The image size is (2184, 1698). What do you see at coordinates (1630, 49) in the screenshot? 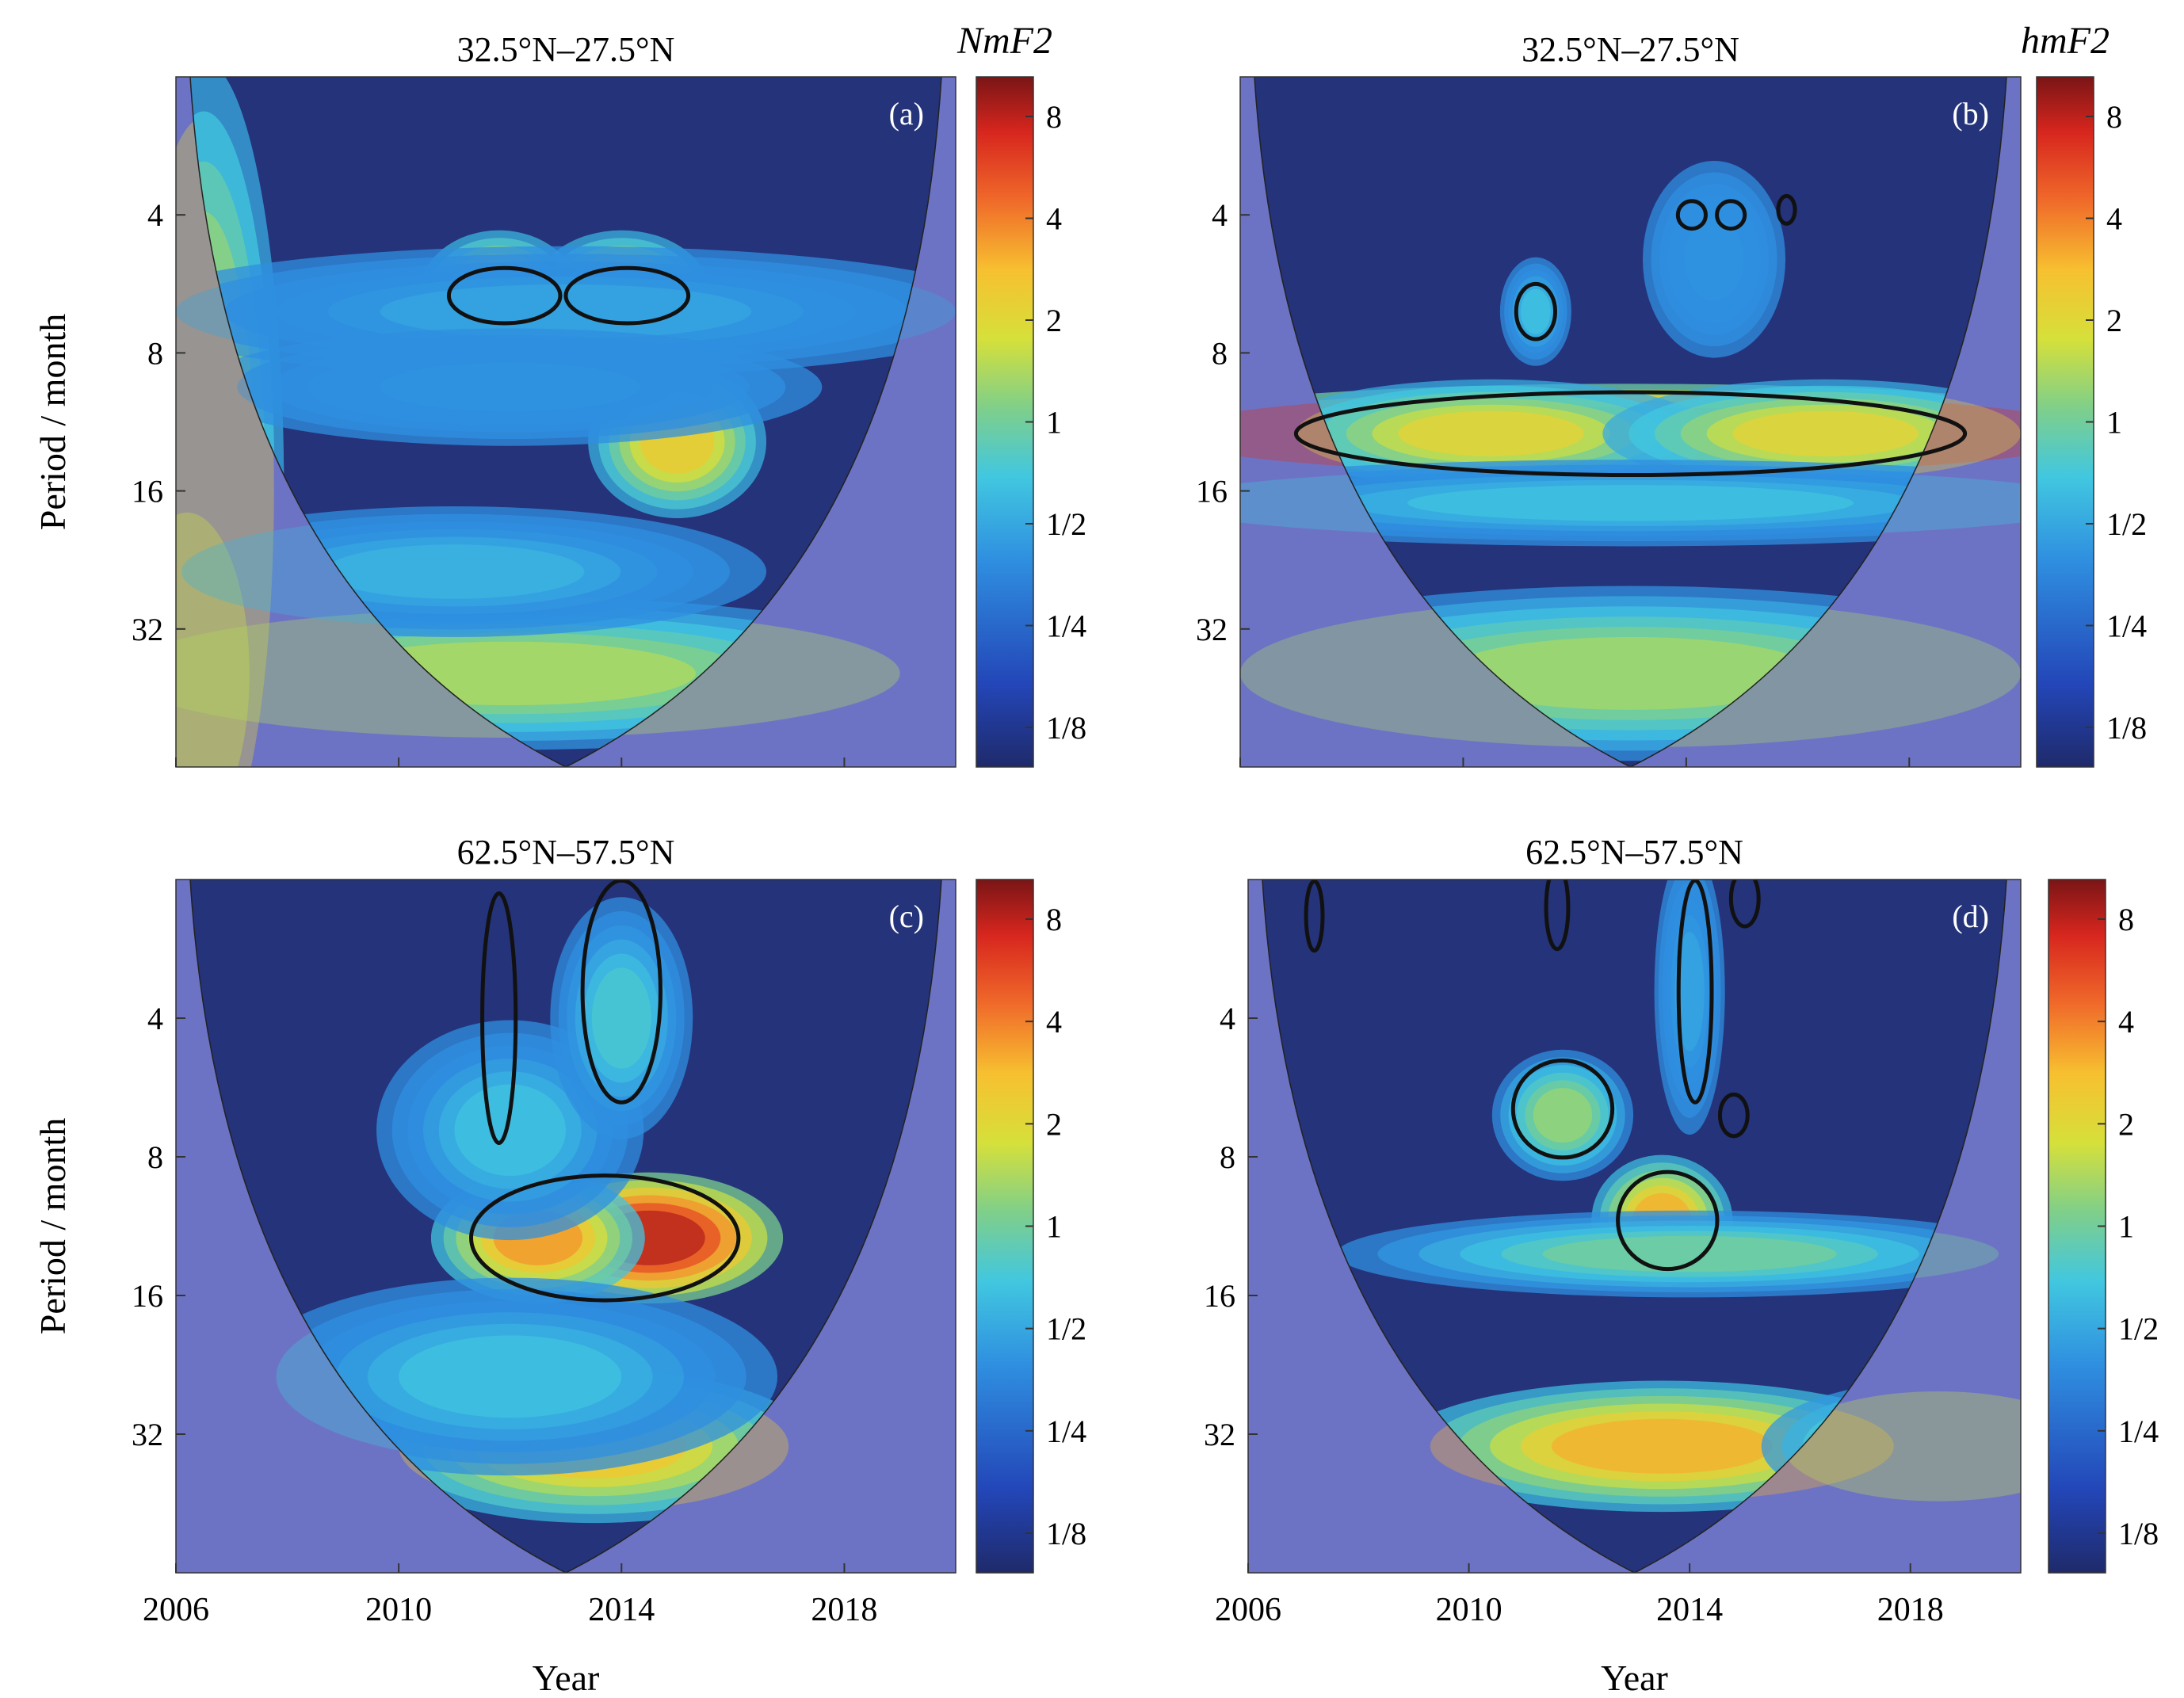
I see `panel-title: 32.5°N–27.5°N` at bounding box center [1630, 49].